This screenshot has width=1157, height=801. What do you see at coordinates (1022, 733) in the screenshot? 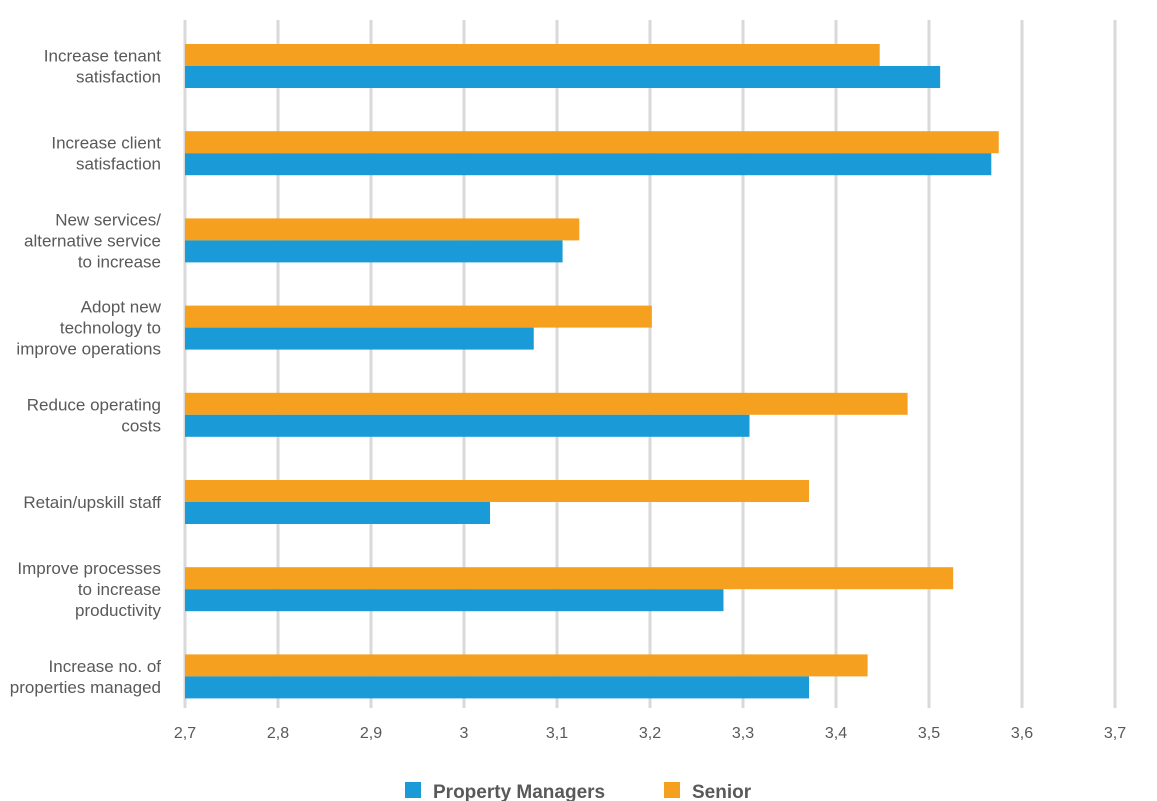
I see `x-tick-label: 3,6` at bounding box center [1022, 733].